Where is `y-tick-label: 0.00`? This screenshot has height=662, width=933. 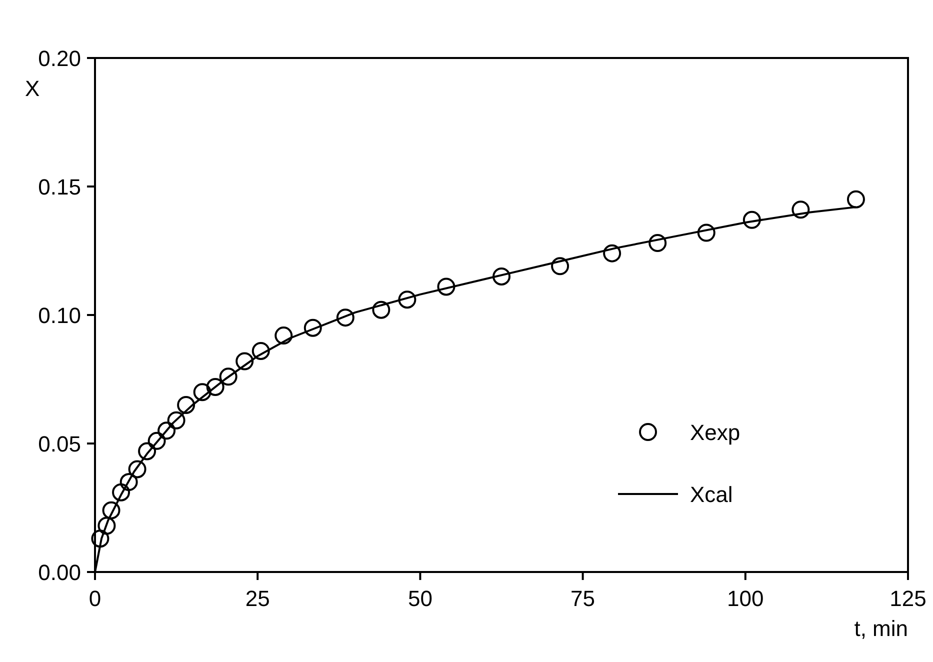
y-tick-label: 0.00 is located at coordinates (59, 572).